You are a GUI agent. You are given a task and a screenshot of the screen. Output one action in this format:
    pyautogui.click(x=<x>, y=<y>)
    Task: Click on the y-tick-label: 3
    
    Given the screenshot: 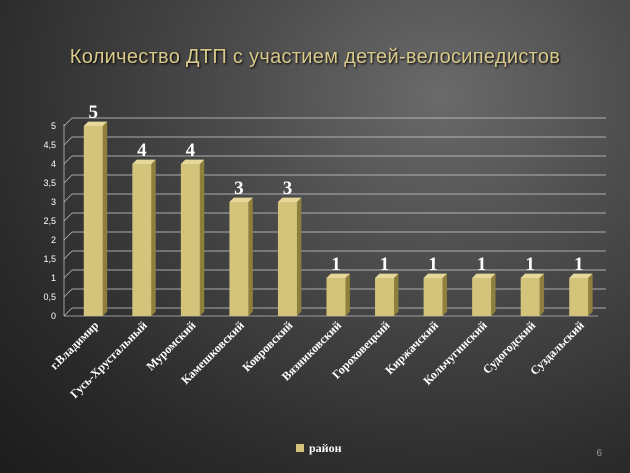 What is the action you would take?
    pyautogui.click(x=53, y=202)
    